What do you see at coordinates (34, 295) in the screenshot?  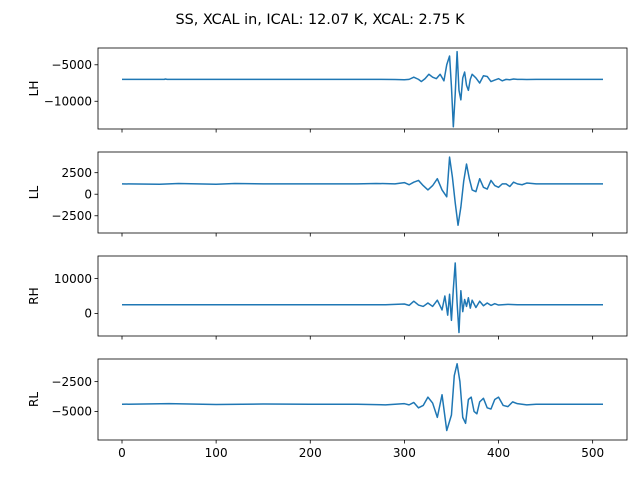 I see `y-axis-label: RH` at bounding box center [34, 295].